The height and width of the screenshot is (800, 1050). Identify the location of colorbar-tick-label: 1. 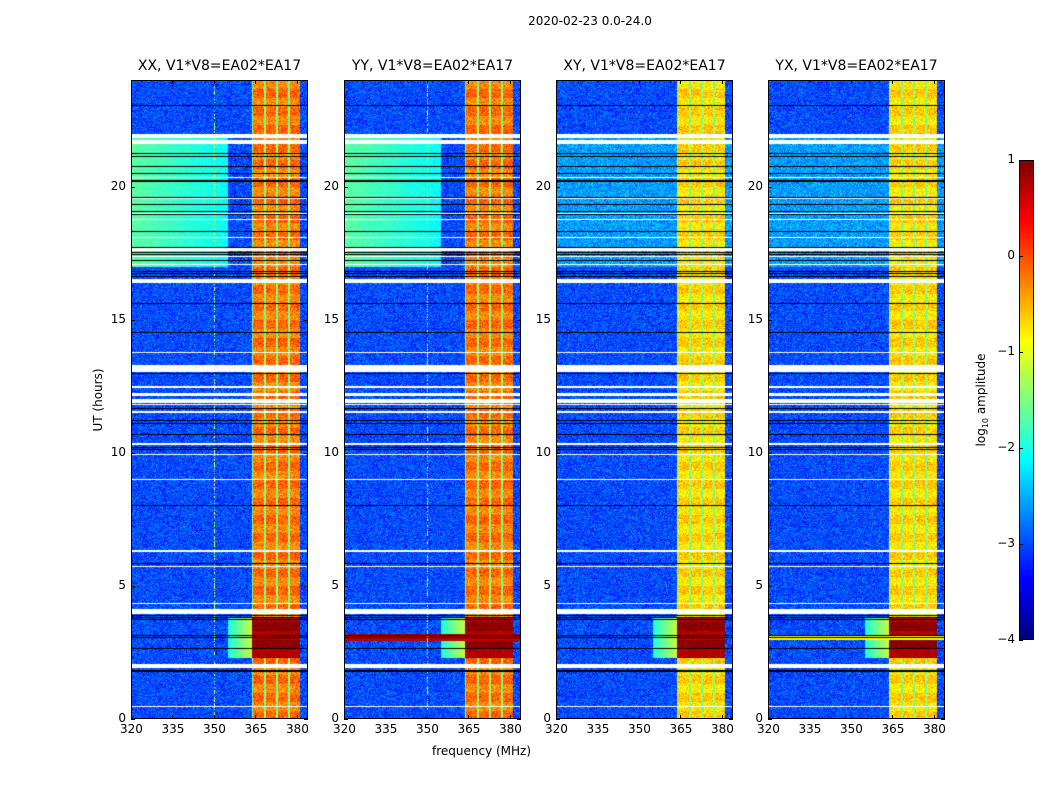
(1011, 159).